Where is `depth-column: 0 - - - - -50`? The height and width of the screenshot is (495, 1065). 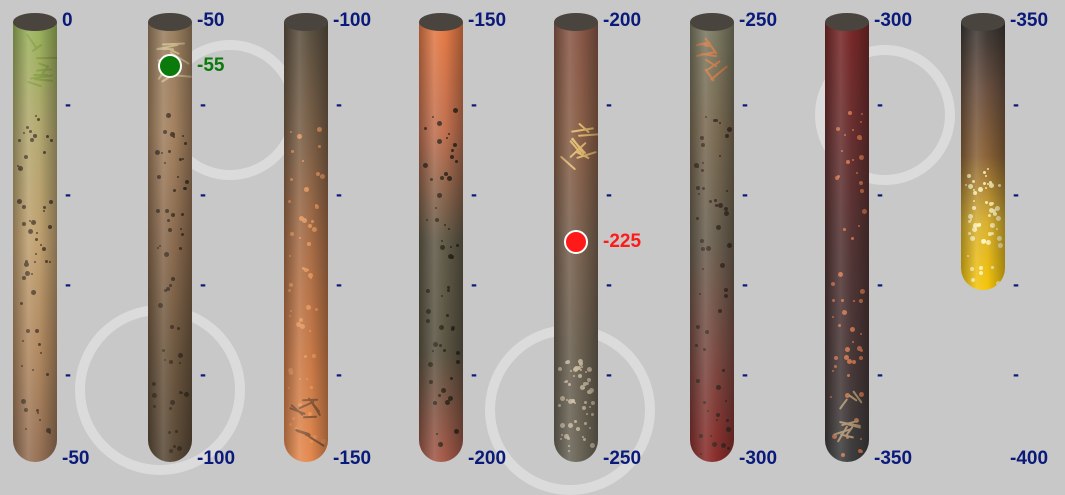 depth-column: 0 - - - - -50 is located at coordinates (72, 234).